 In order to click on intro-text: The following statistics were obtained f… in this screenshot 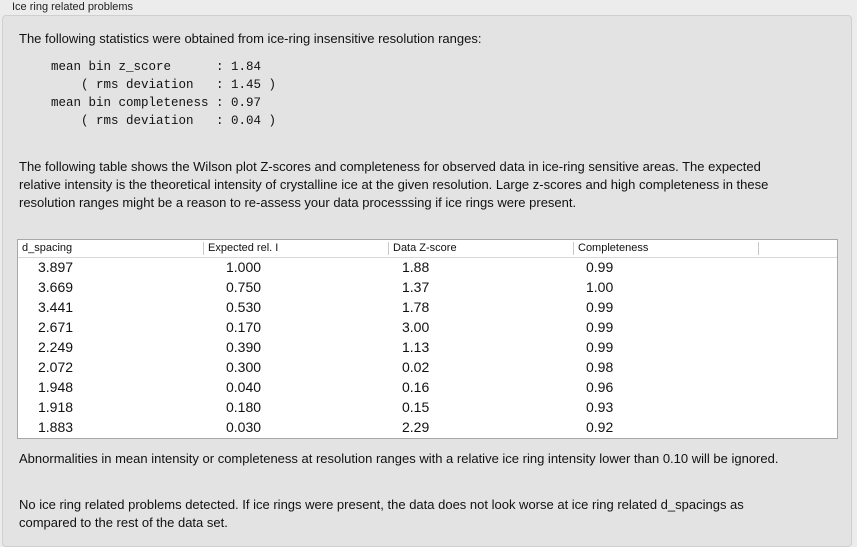, I will do `click(250, 38)`.